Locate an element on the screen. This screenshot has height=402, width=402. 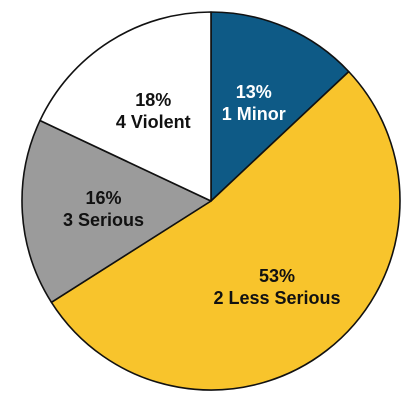
slice-category-2: 2 Less Serious is located at coordinates (276, 298).